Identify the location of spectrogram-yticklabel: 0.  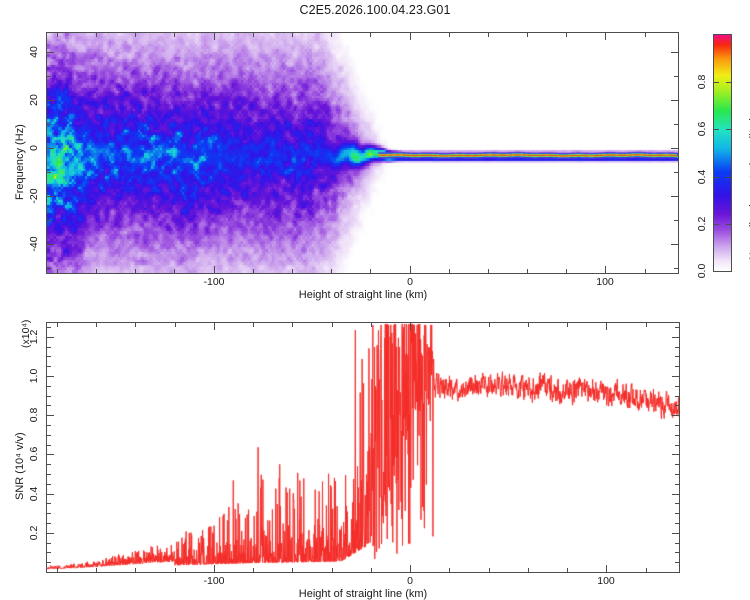
(34, 148).